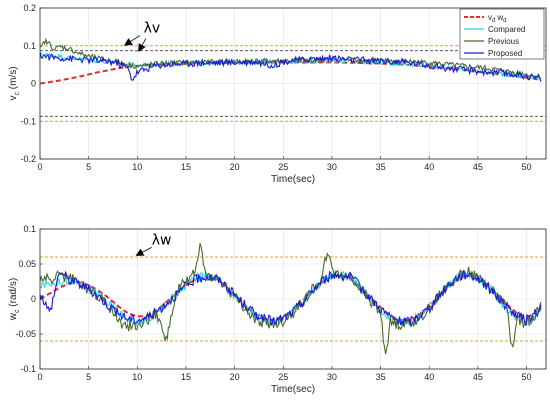 This screenshot has height=407, width=550. I want to click on legend-w: w, so click(499, 17).